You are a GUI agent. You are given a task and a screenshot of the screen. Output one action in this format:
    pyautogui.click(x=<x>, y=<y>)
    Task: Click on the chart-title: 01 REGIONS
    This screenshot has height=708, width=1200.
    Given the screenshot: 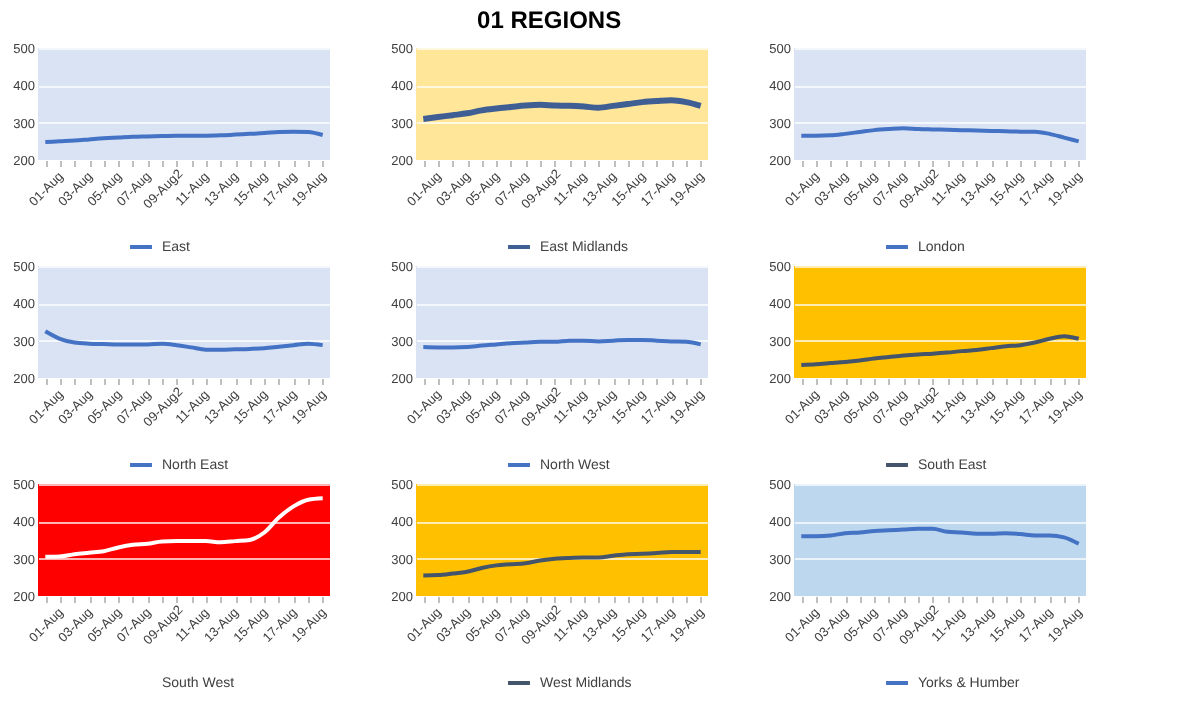 What is the action you would take?
    pyautogui.click(x=549, y=20)
    